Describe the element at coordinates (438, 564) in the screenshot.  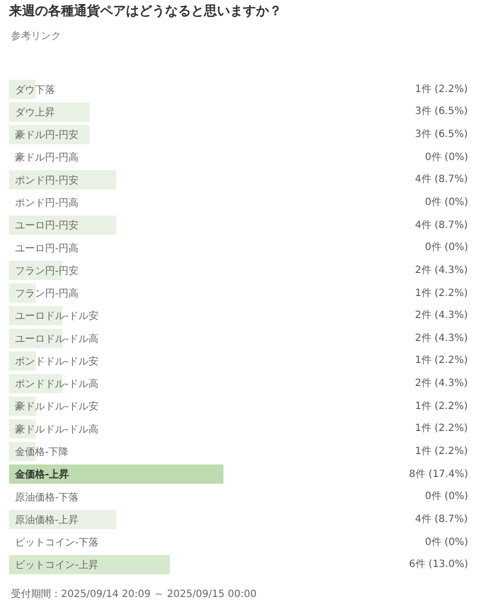
I see `data-label: 6件 (13.0%)` at that location.